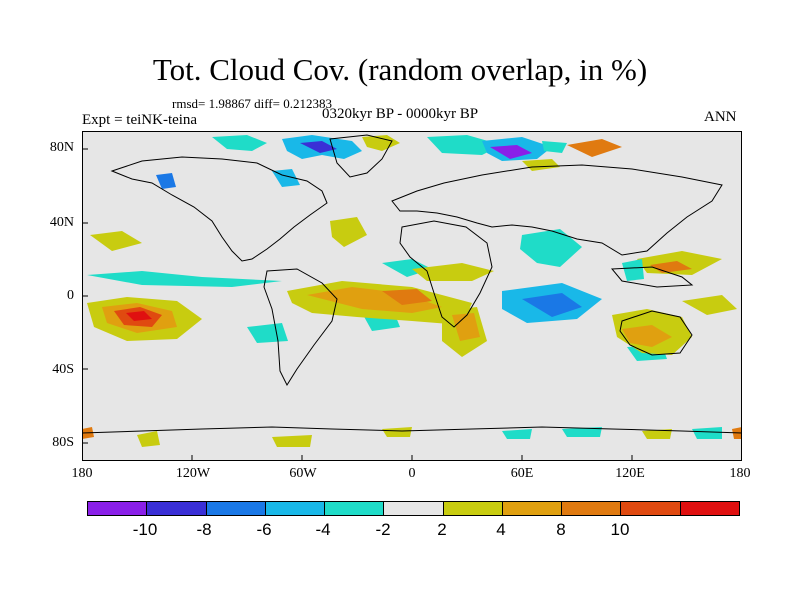 This screenshot has height=600, width=800. What do you see at coordinates (239, 143) in the screenshot?
I see `patch-alaska-neg` at bounding box center [239, 143].